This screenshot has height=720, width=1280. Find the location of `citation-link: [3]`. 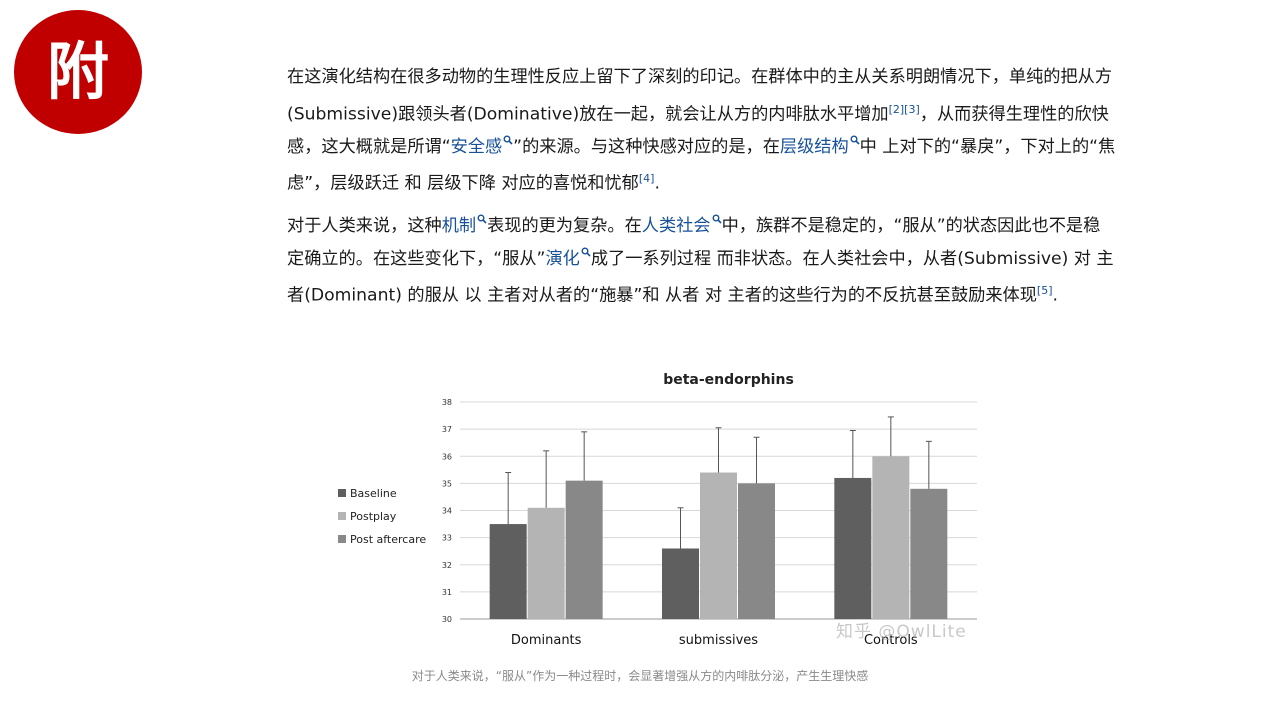

citation-link: [3] is located at coordinates (912, 109).